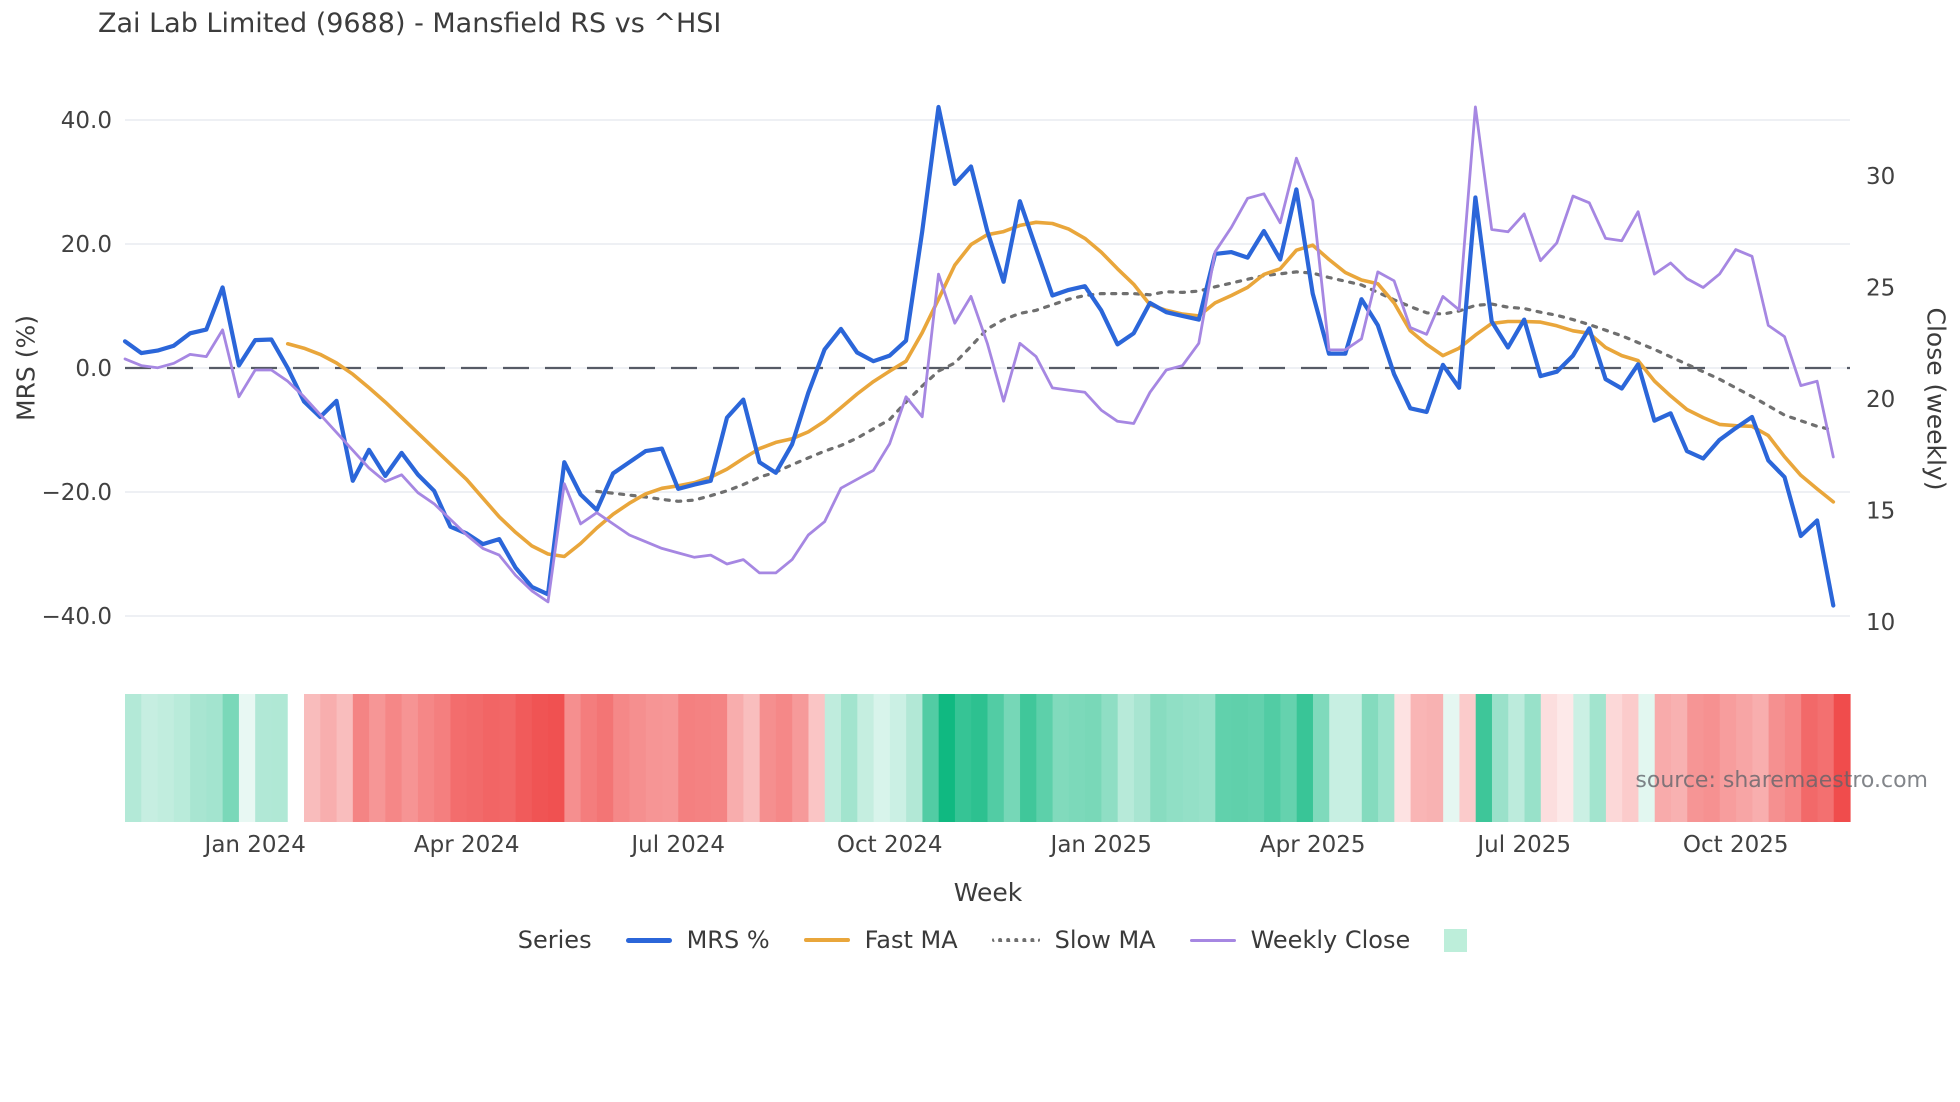  I want to click on source-credit: source: sharemaestro.com, so click(1781, 780).